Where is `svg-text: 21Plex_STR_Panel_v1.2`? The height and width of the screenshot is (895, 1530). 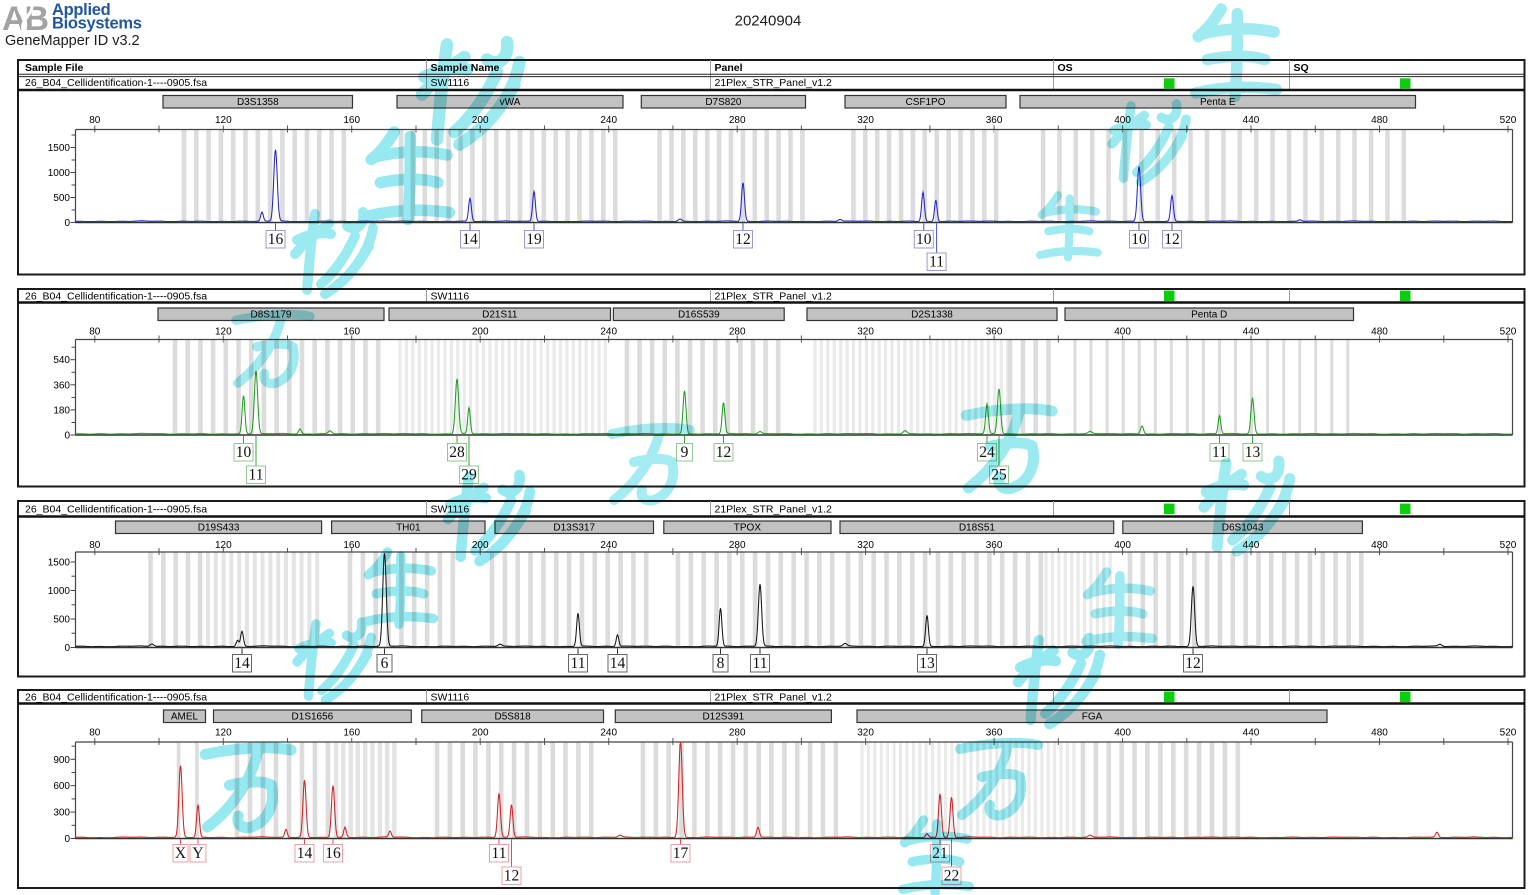
svg-text: 21Plex_STR_Panel_v1.2 is located at coordinates (773, 698).